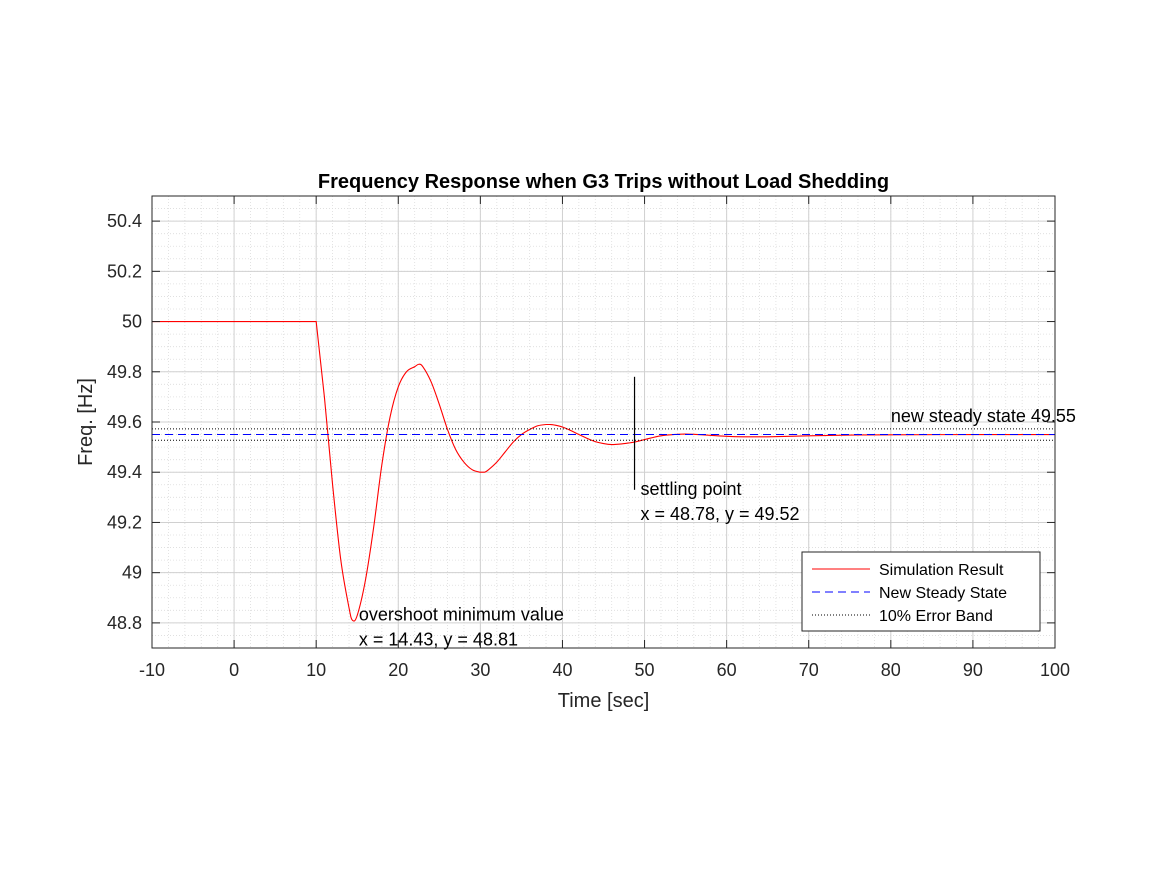  What do you see at coordinates (690, 489) in the screenshot?
I see `annotation-text: settling point` at bounding box center [690, 489].